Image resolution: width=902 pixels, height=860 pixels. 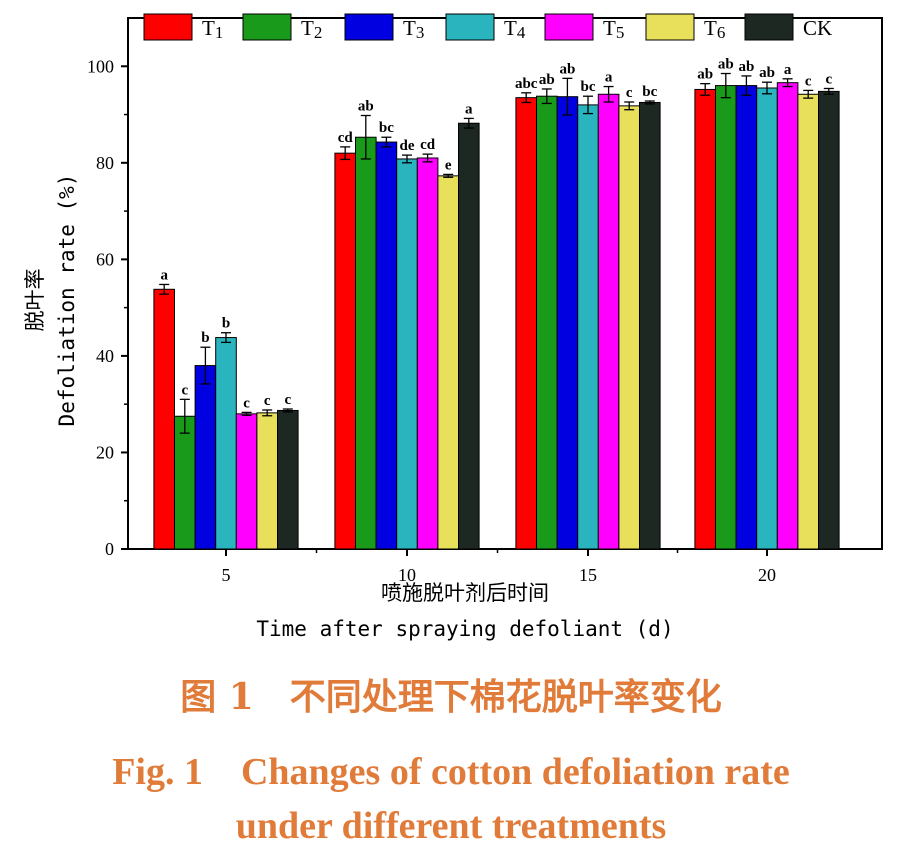 What do you see at coordinates (464, 629) in the screenshot?
I see `x-axis-label-en: Time after spraying defoliant (d)` at bounding box center [464, 629].